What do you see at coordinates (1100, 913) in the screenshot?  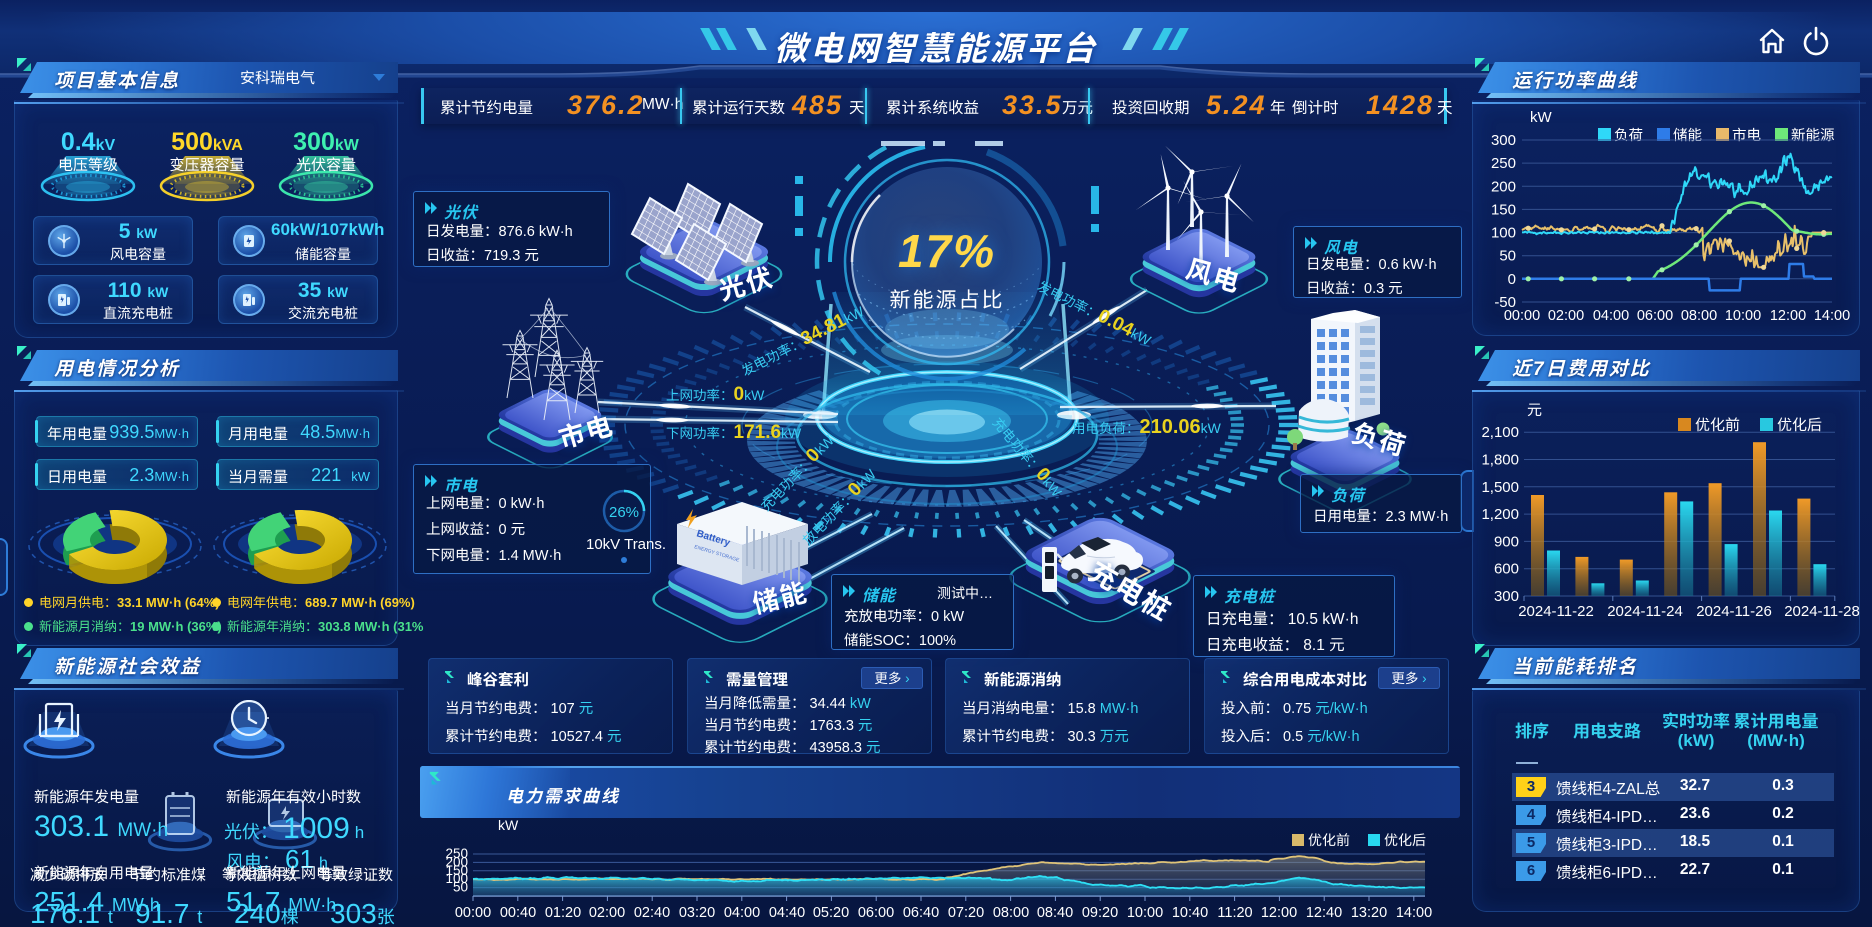 I see `svg-text: 09:20` at bounding box center [1100, 913].